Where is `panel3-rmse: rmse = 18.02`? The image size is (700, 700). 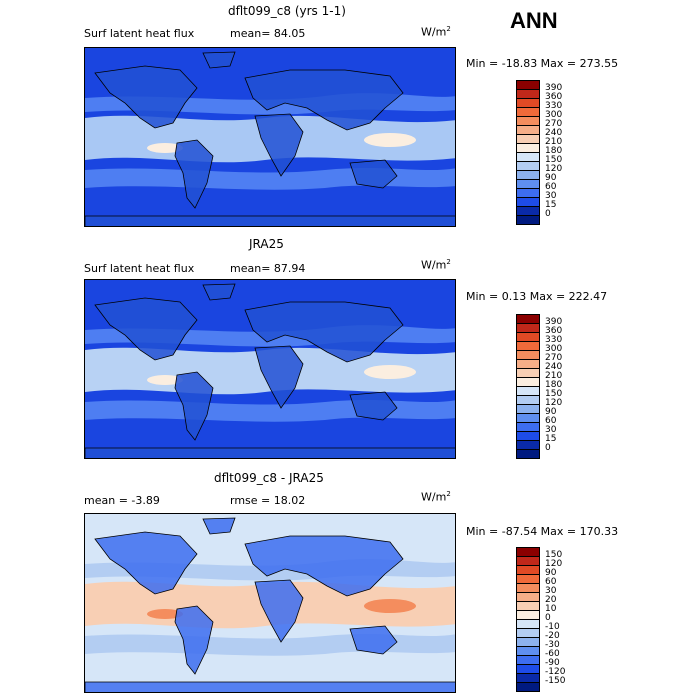
panel3-rmse: rmse = 18.02 is located at coordinates (268, 500).